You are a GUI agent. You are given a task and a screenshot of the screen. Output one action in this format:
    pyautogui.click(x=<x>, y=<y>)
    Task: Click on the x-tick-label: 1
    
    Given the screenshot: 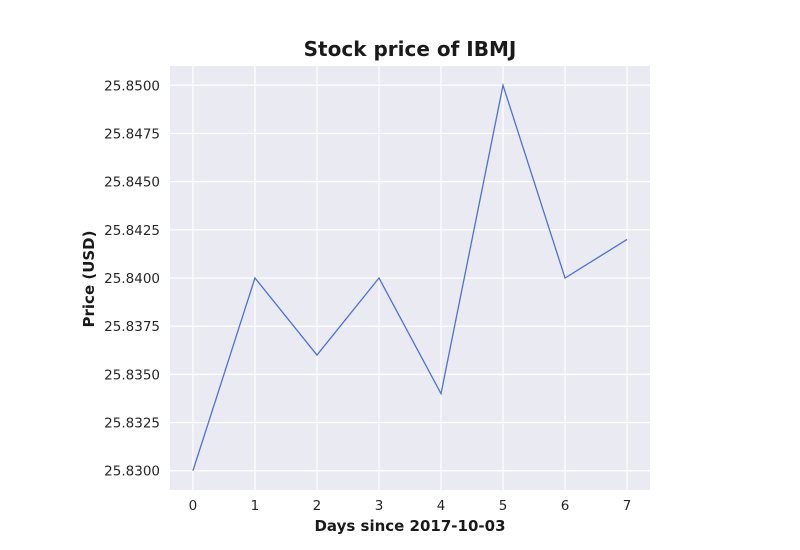 What is the action you would take?
    pyautogui.click(x=255, y=506)
    